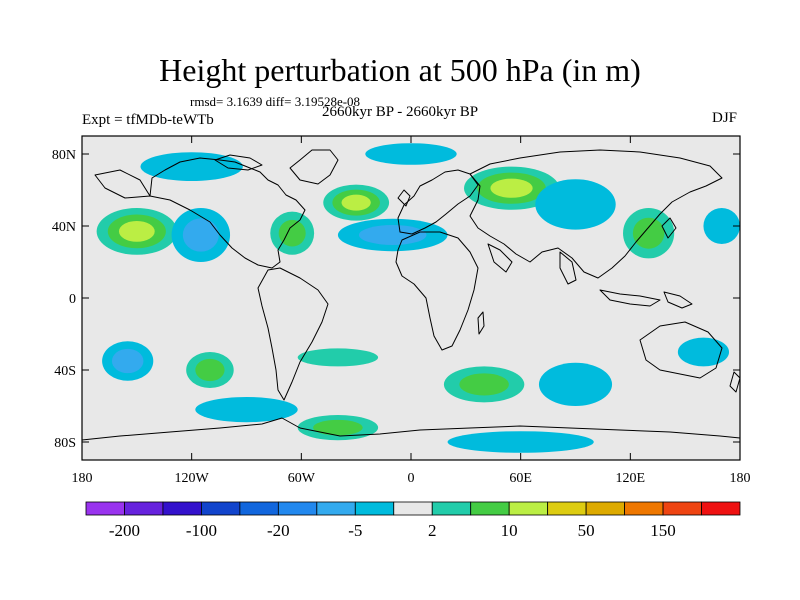  What do you see at coordinates (192, 478) in the screenshot?
I see `lon-tick-label: 120W` at bounding box center [192, 478].